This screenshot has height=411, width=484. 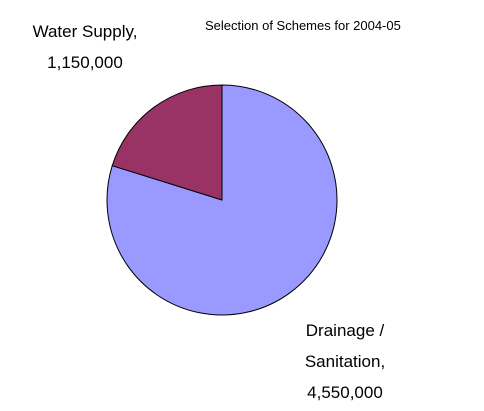 I want to click on value-label: 1,150,000, so click(x=85, y=62).